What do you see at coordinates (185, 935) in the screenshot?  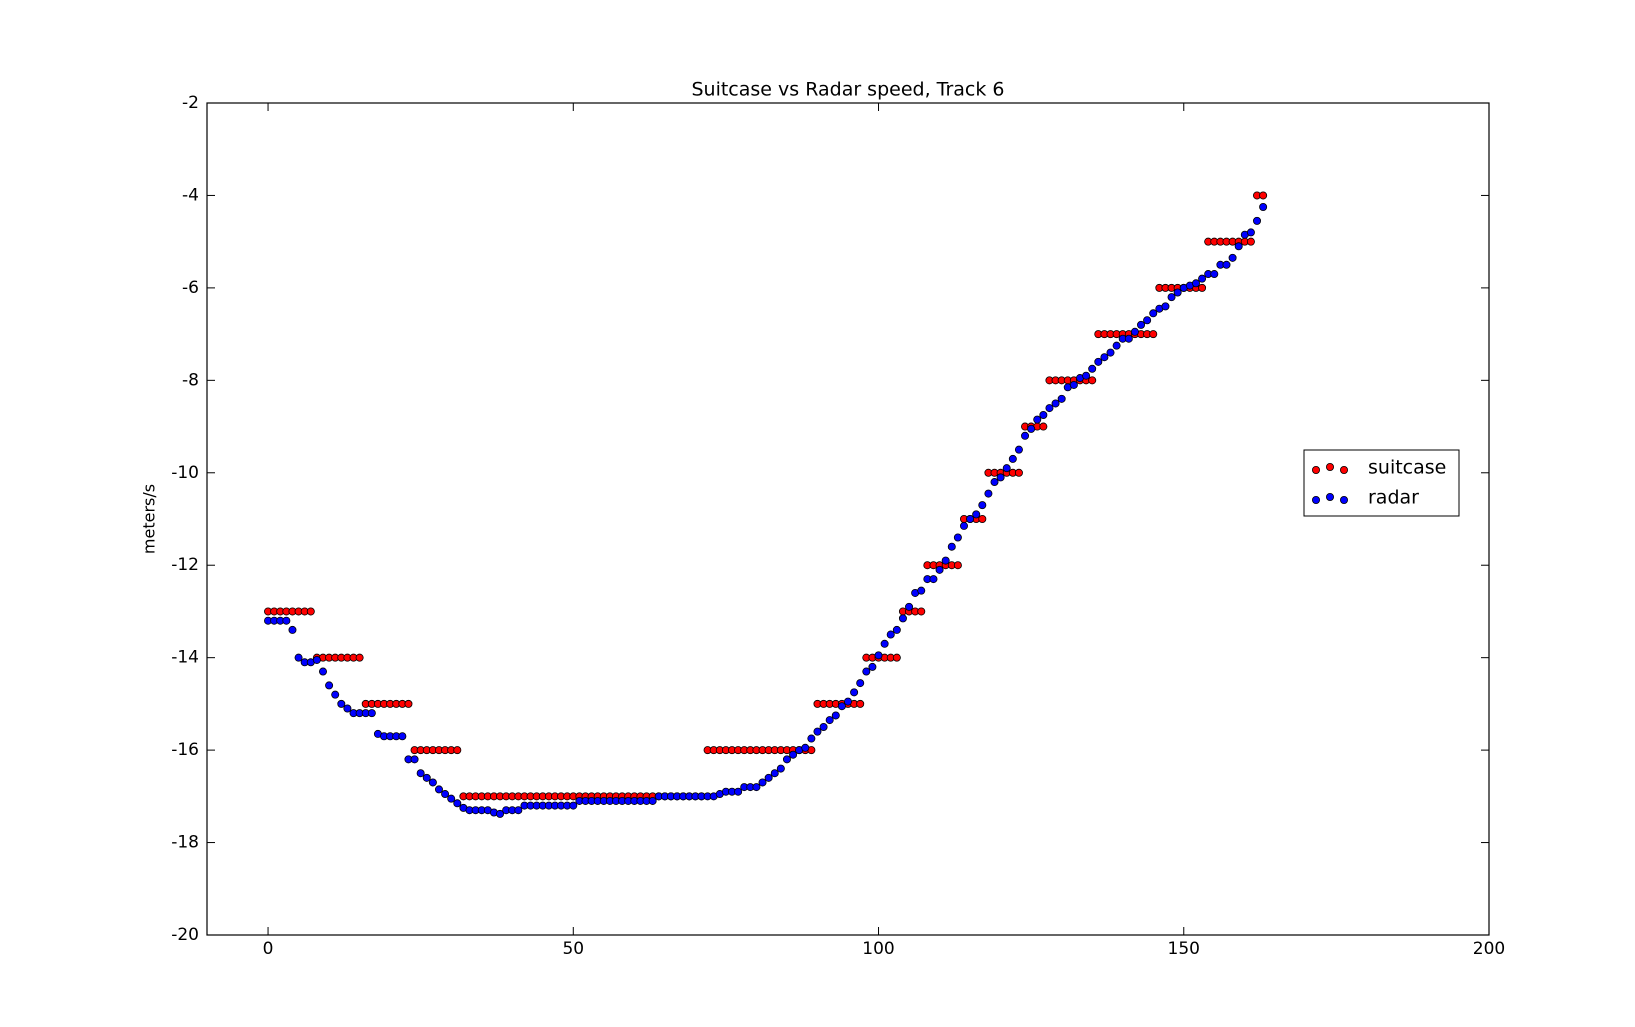 I see `y-tick-label: -20` at bounding box center [185, 935].